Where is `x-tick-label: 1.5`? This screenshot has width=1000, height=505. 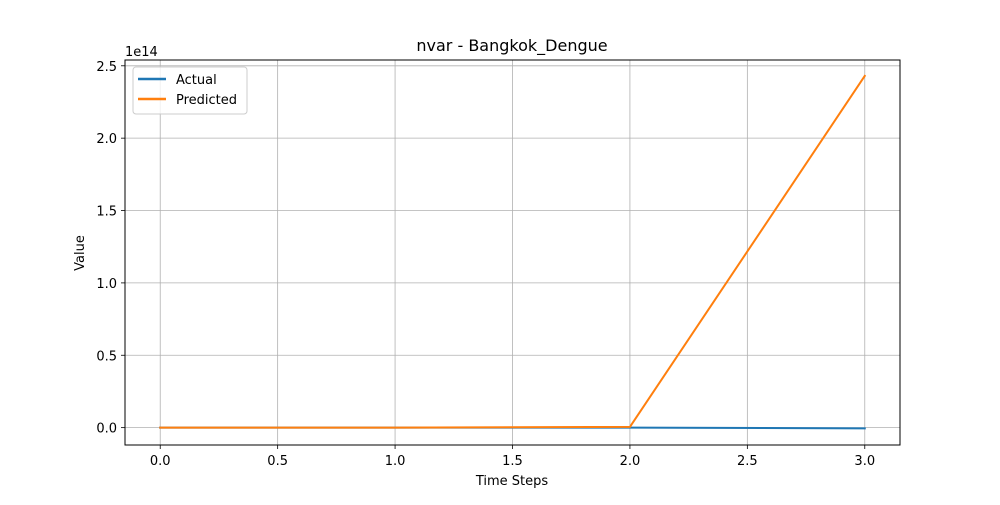
x-tick-label: 1.5 is located at coordinates (512, 461).